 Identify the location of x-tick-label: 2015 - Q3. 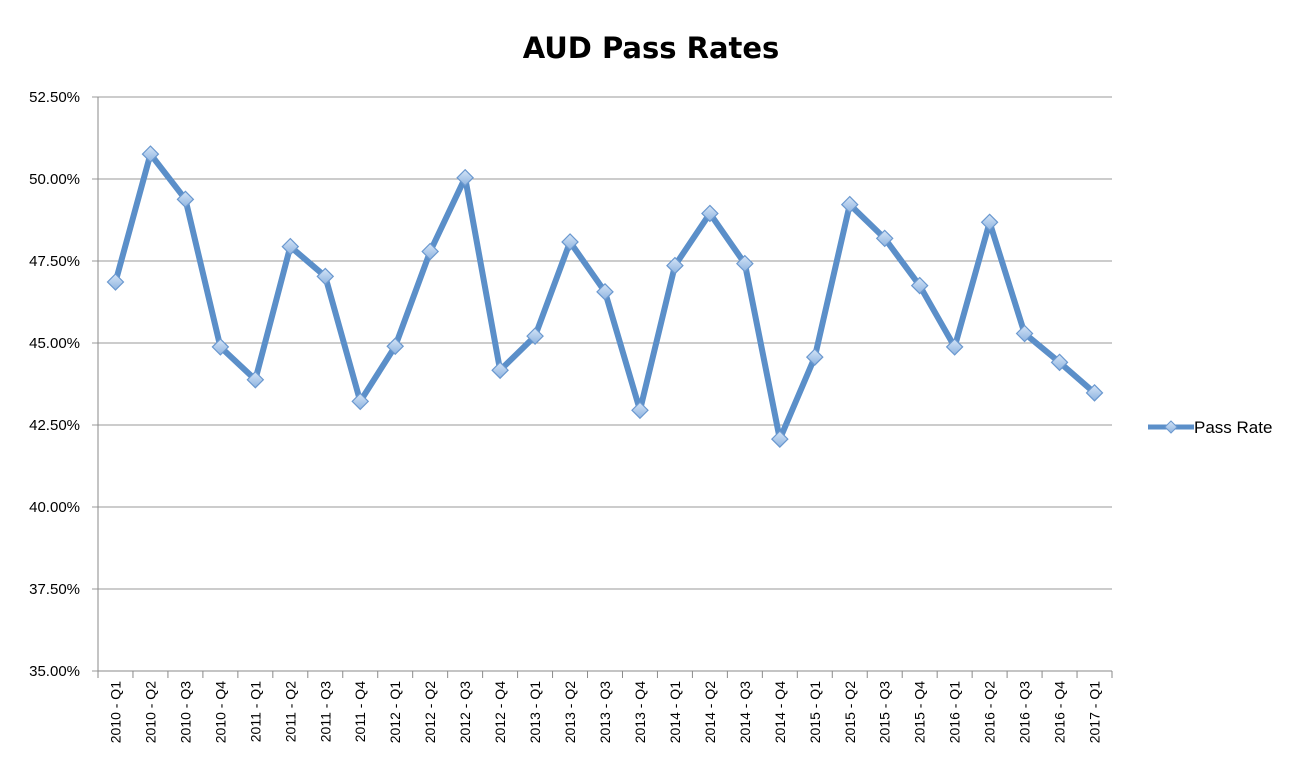
(885, 712).